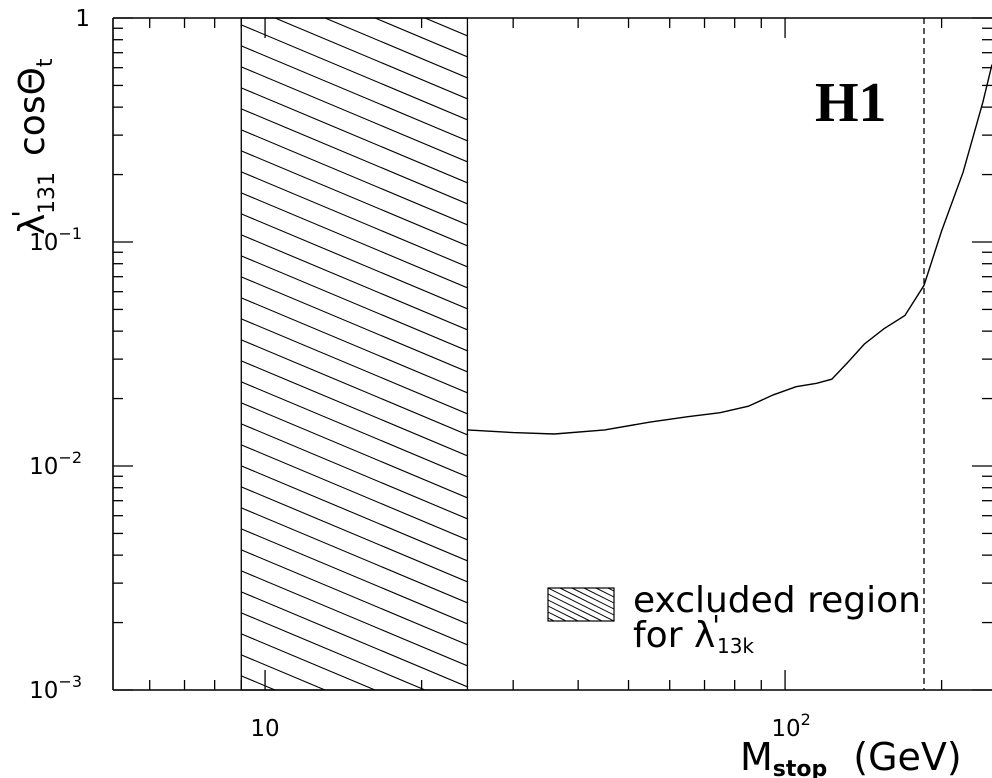  I want to click on legend-hatch-swatch, so click(581, 604).